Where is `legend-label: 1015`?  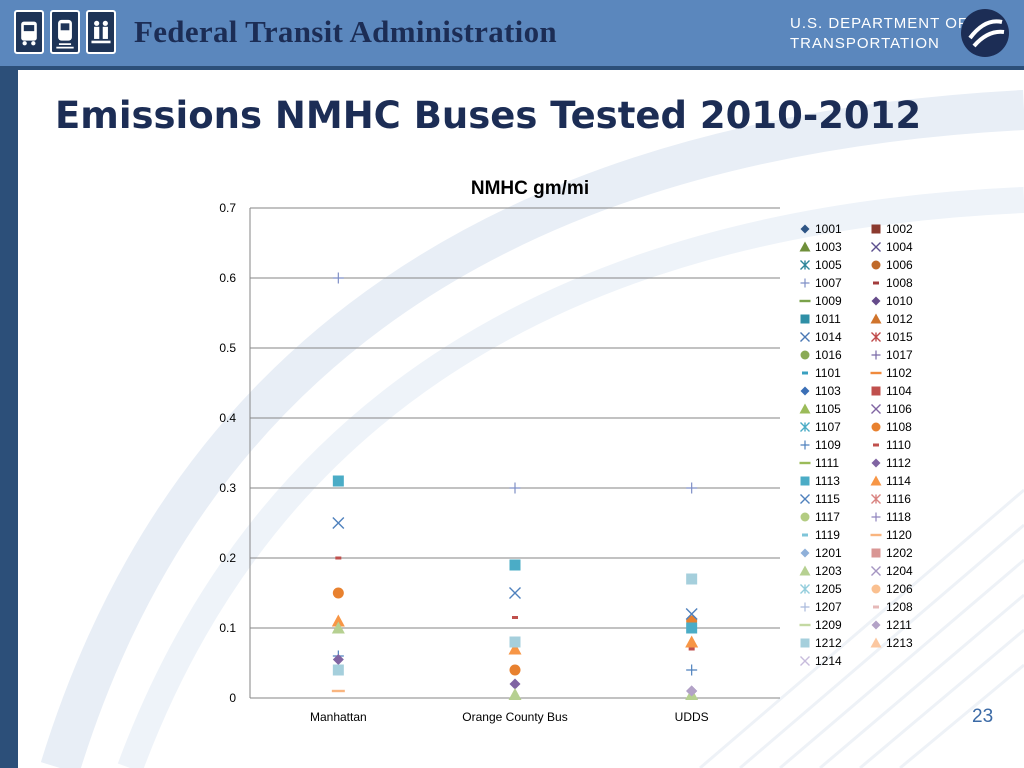
legend-label: 1015 is located at coordinates (899, 337).